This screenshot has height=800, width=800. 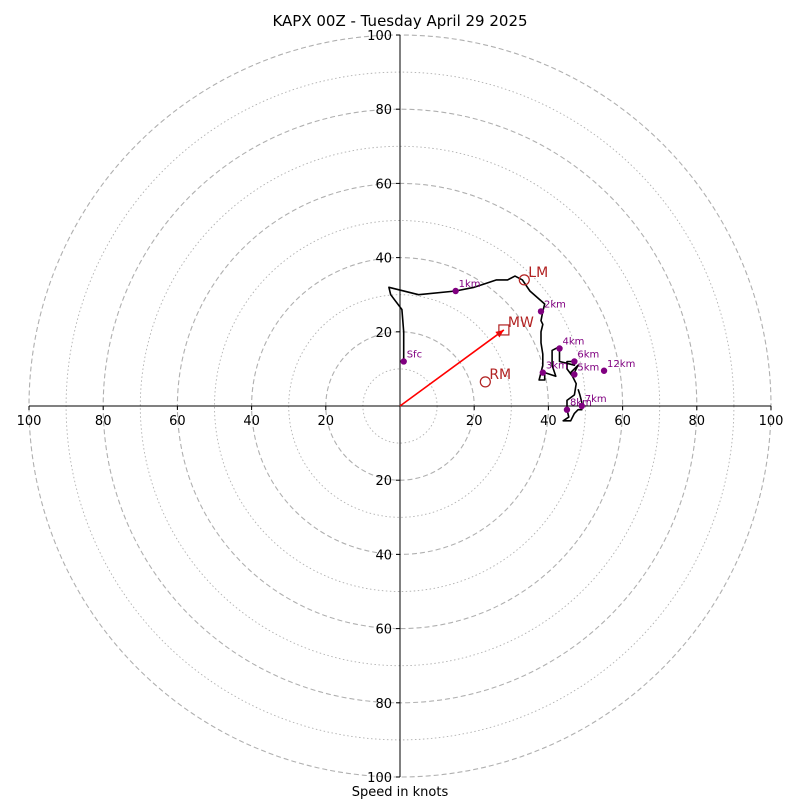 I want to click on storm-motion-label: RM, so click(x=500, y=375).